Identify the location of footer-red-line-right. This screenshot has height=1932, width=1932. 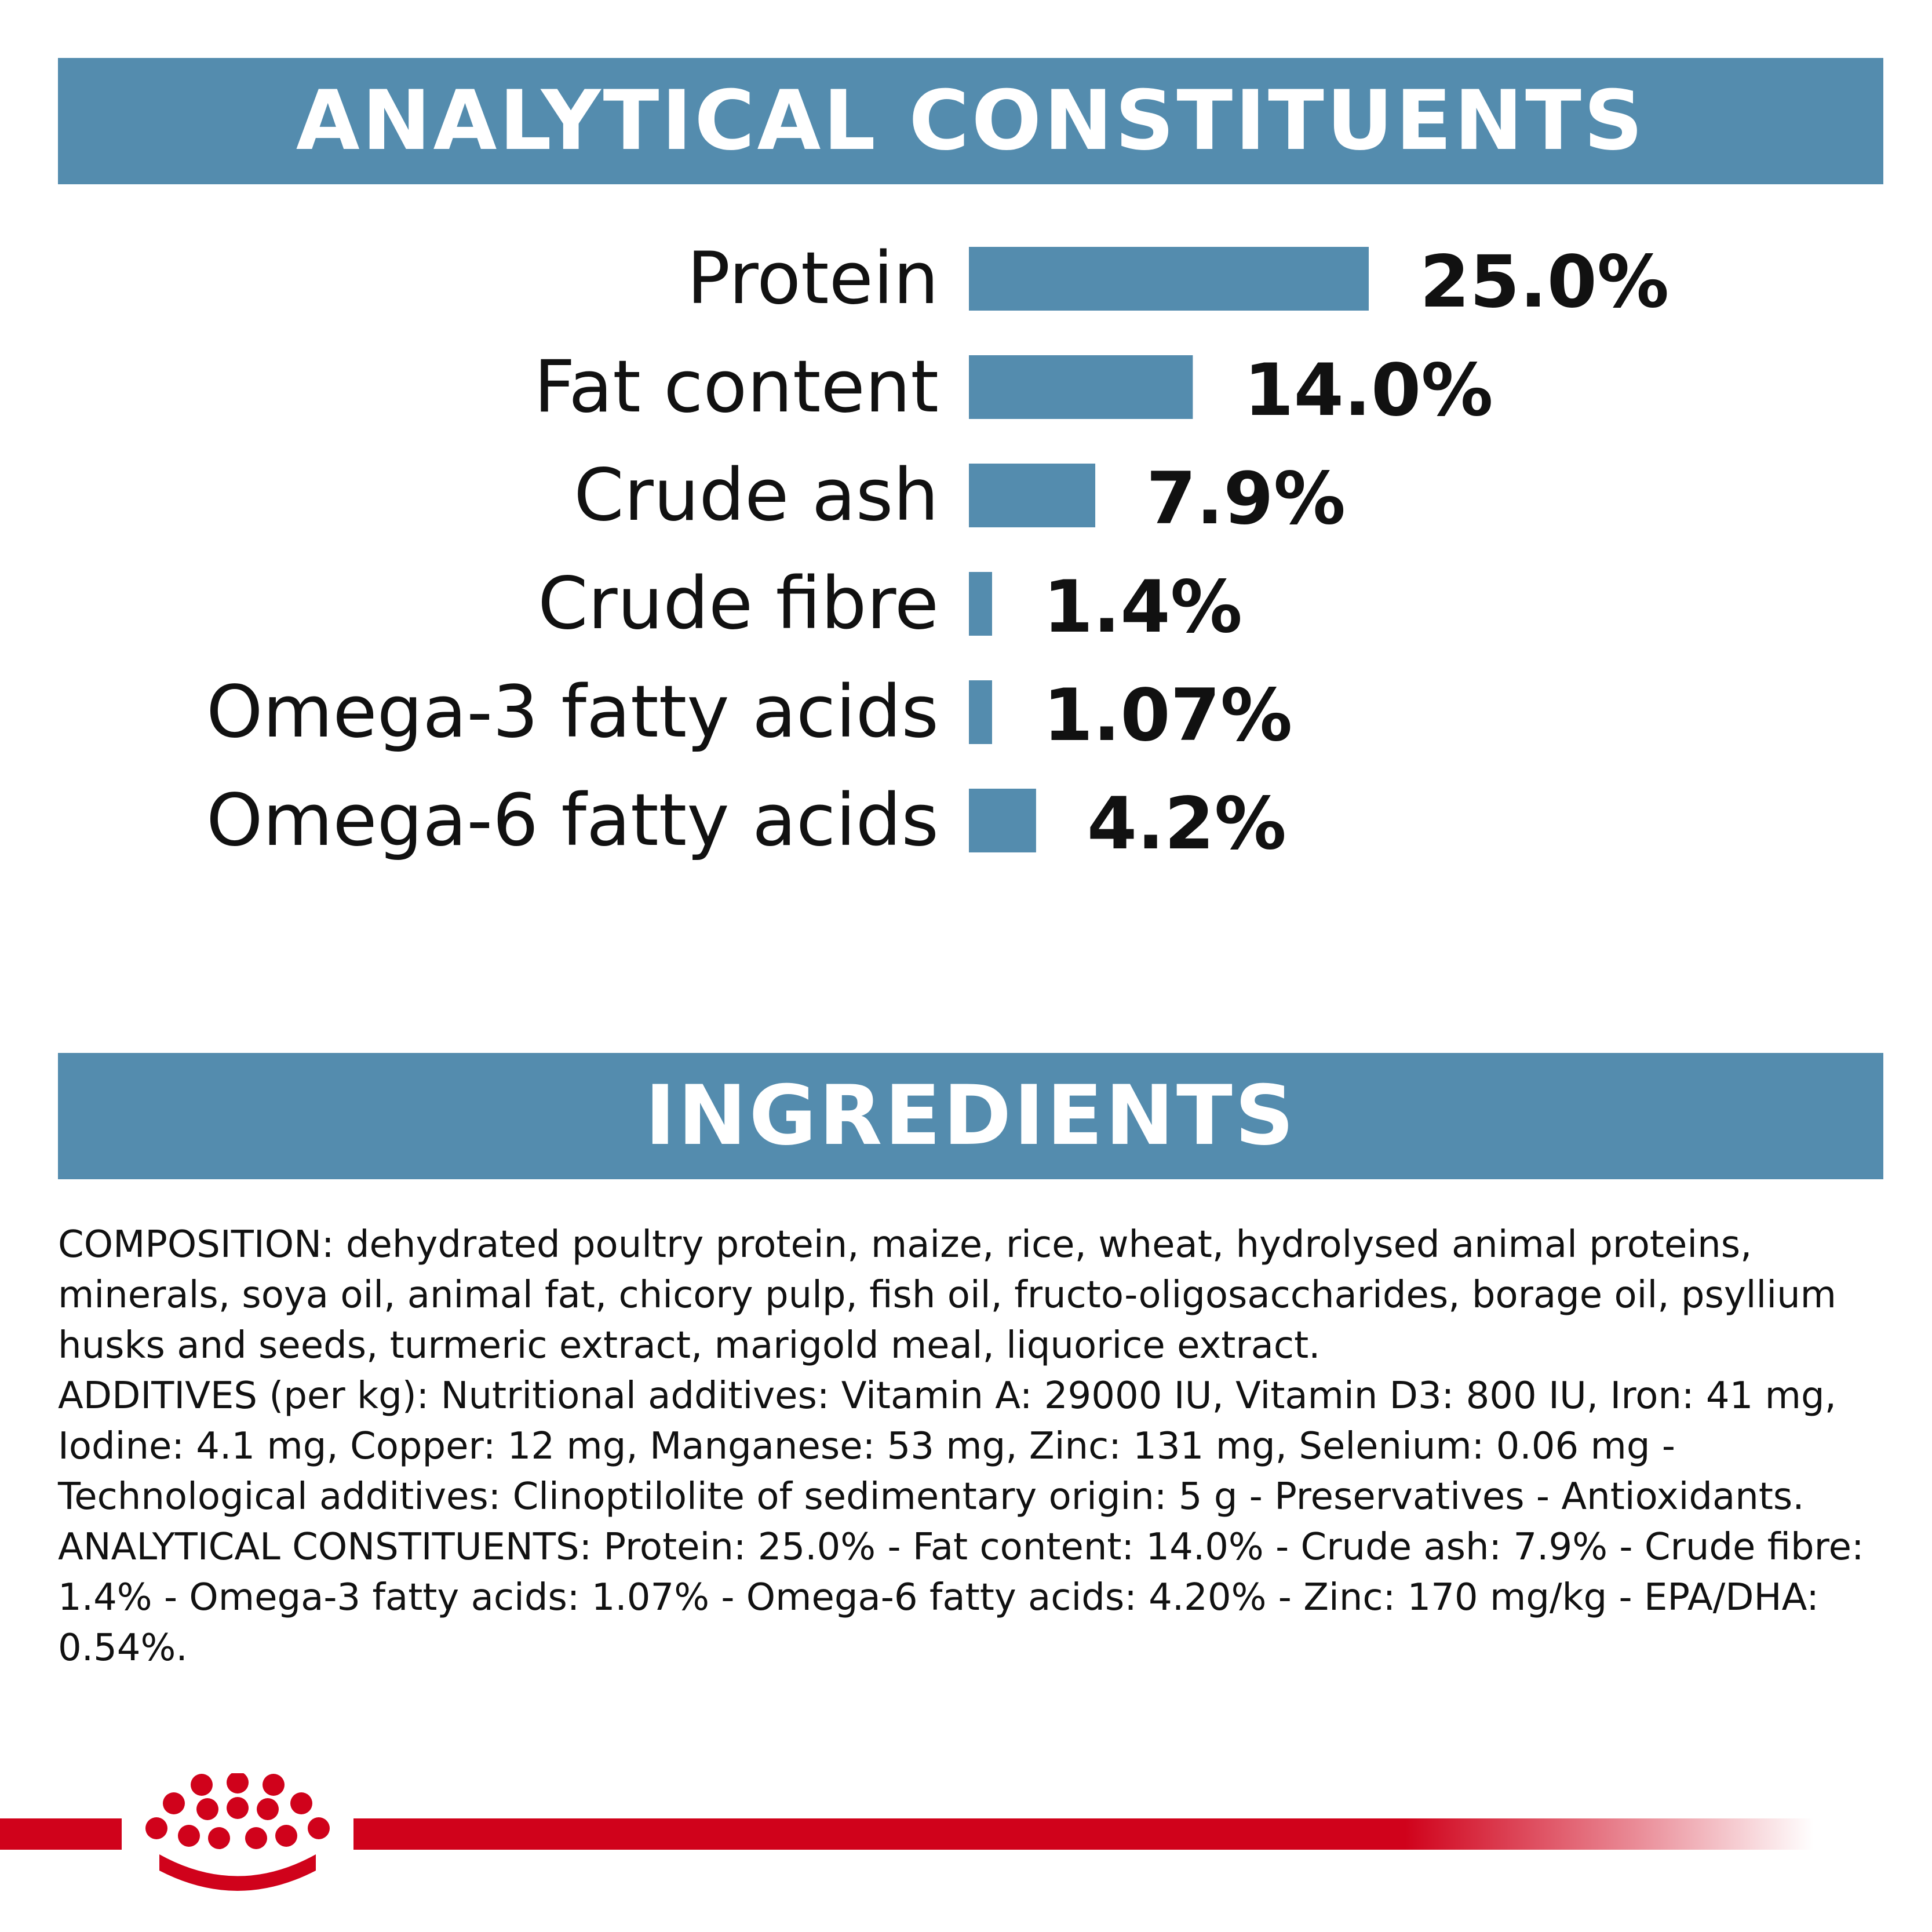
(1083, 1834).